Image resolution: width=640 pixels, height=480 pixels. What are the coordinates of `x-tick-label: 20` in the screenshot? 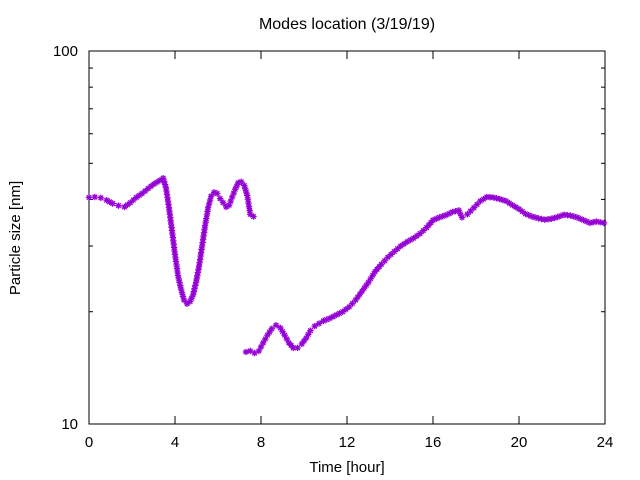 It's located at (519, 442).